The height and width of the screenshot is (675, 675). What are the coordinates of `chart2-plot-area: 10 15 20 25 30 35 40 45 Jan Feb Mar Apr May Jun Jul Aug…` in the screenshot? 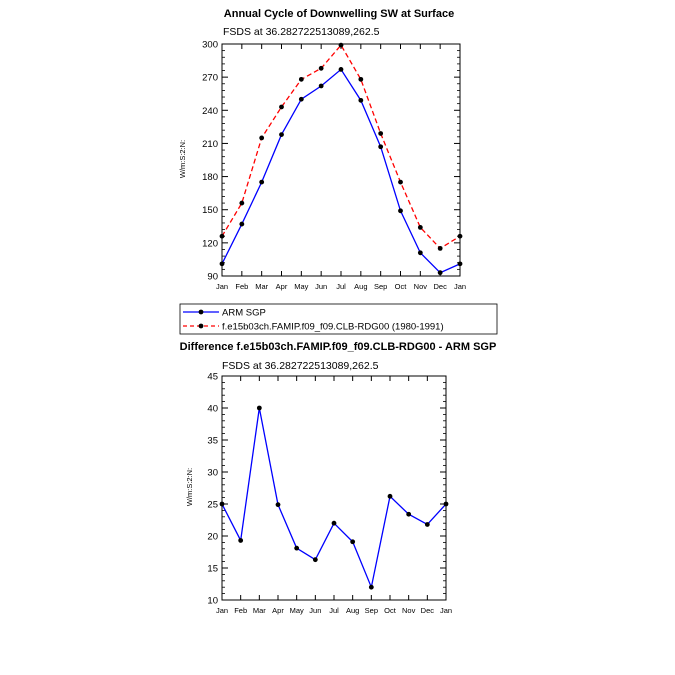 It's located at (329, 494).